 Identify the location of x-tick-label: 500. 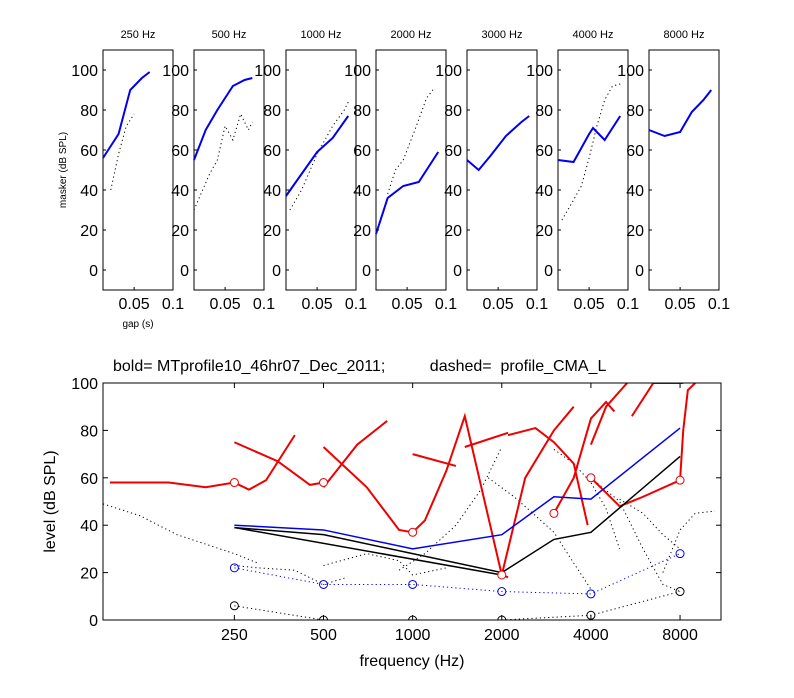
(323, 635).